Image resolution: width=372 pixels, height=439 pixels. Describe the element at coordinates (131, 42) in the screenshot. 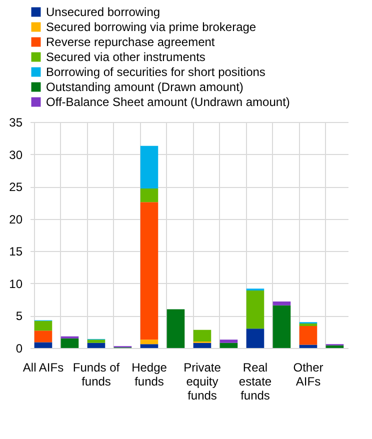

I see `legend-label: Reverse repurchase agreement` at that location.